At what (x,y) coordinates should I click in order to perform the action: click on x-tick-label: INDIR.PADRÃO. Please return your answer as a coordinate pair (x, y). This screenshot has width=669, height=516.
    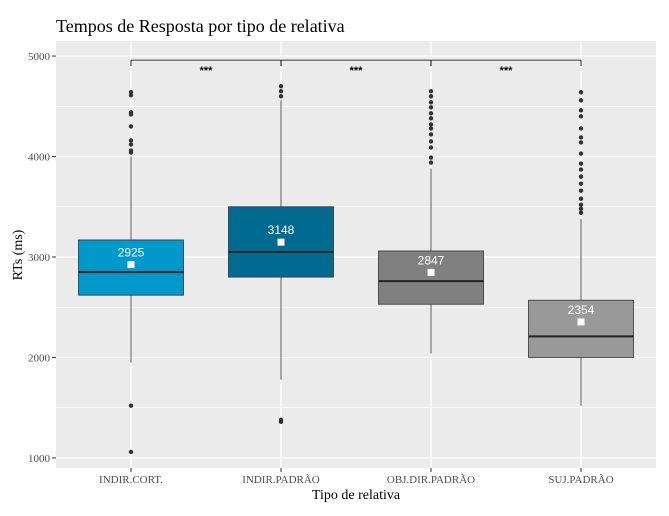
    Looking at the image, I should click on (281, 480).